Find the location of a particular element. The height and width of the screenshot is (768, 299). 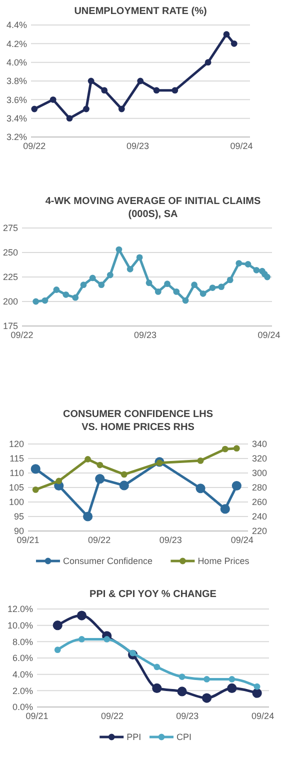

y-tick-label: 200 is located at coordinates (10, 301).